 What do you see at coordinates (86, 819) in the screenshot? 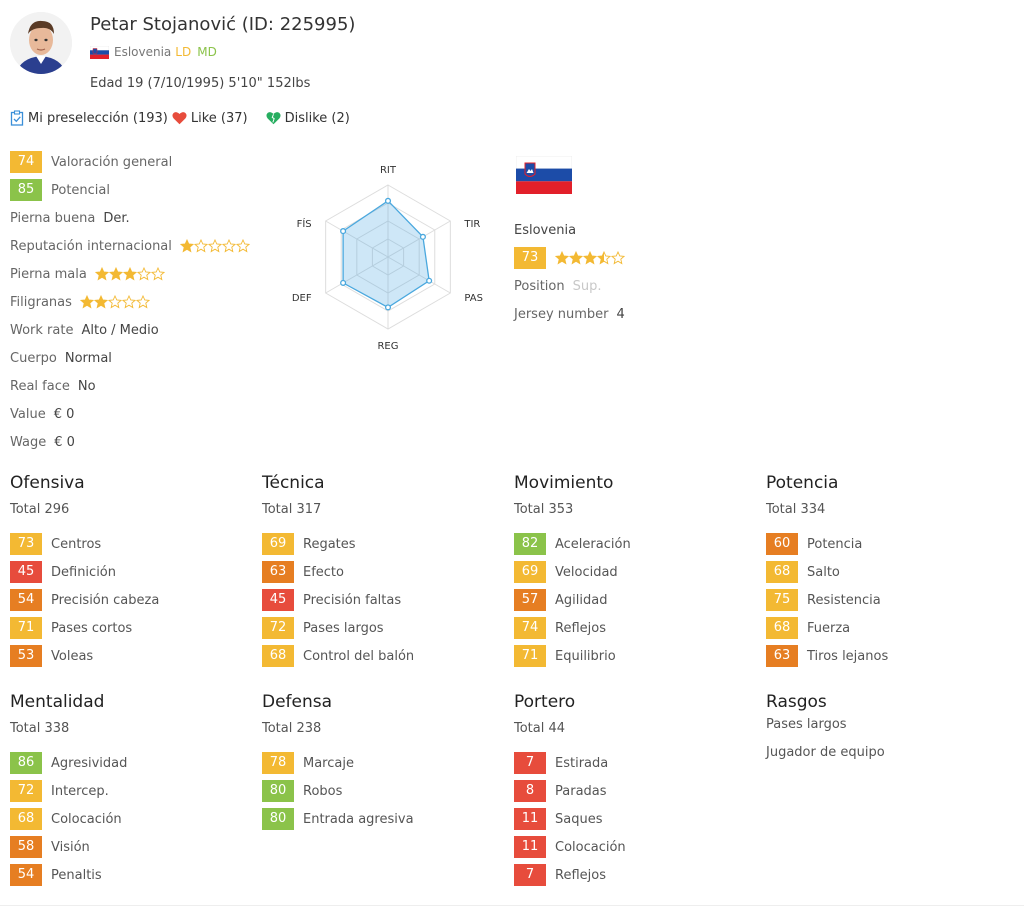
I see `stat-name: Colocación` at bounding box center [86, 819].